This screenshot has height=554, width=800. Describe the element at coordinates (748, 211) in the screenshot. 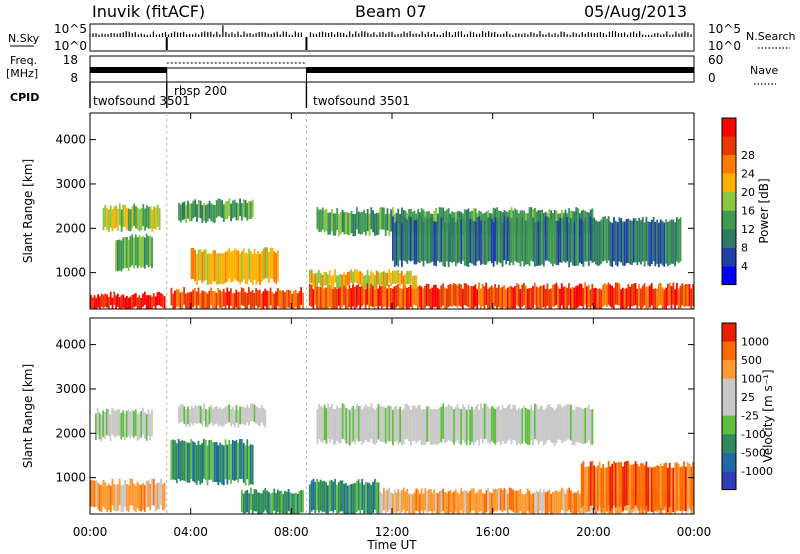

I see `colorbar-tick-label: 16` at that location.